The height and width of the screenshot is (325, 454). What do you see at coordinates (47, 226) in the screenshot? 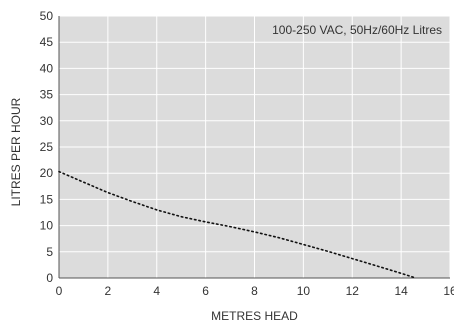
I see `y-tick-label: 10` at bounding box center [47, 226].